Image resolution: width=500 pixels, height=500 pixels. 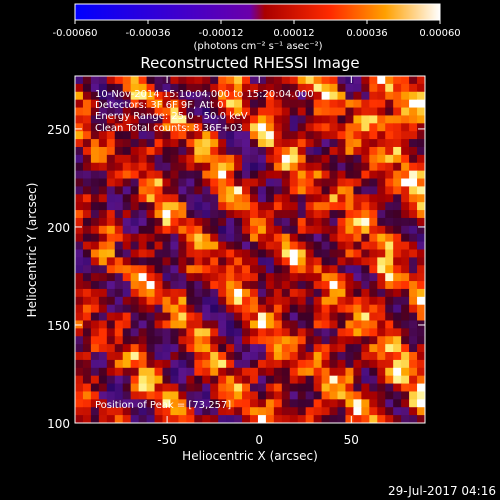 I want to click on x-axis-label: Heliocentric X (arcsec), so click(x=250, y=456).